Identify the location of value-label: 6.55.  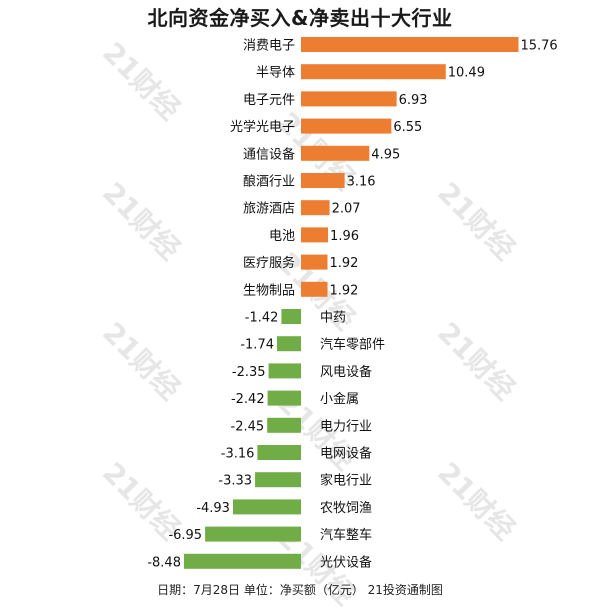
(407, 127).